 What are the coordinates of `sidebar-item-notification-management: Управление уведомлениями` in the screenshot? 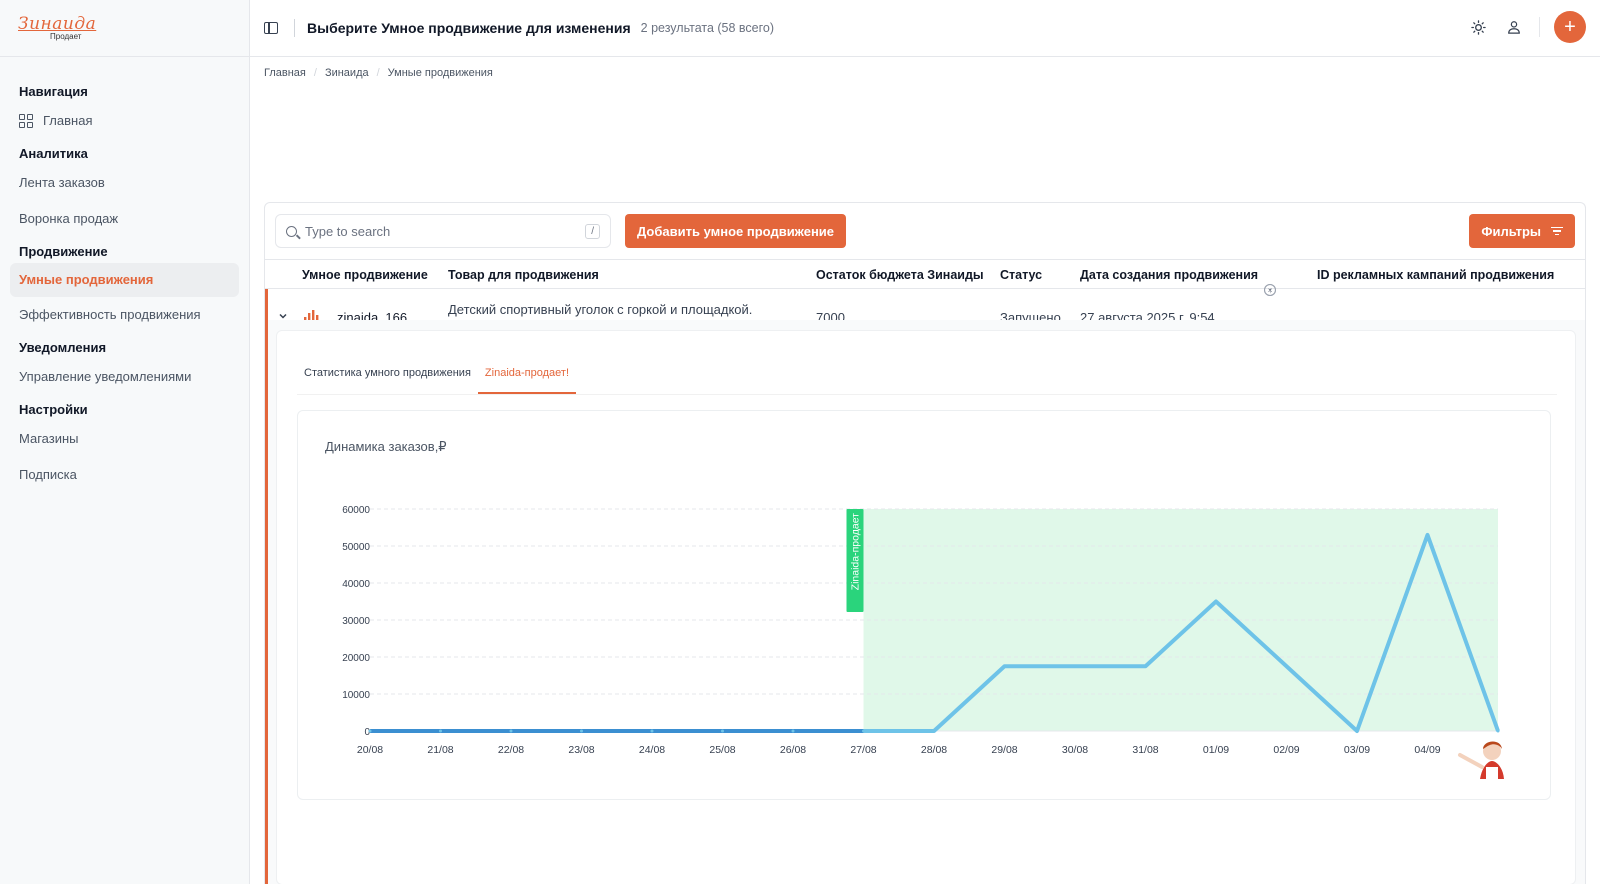 It's located at (105, 376).